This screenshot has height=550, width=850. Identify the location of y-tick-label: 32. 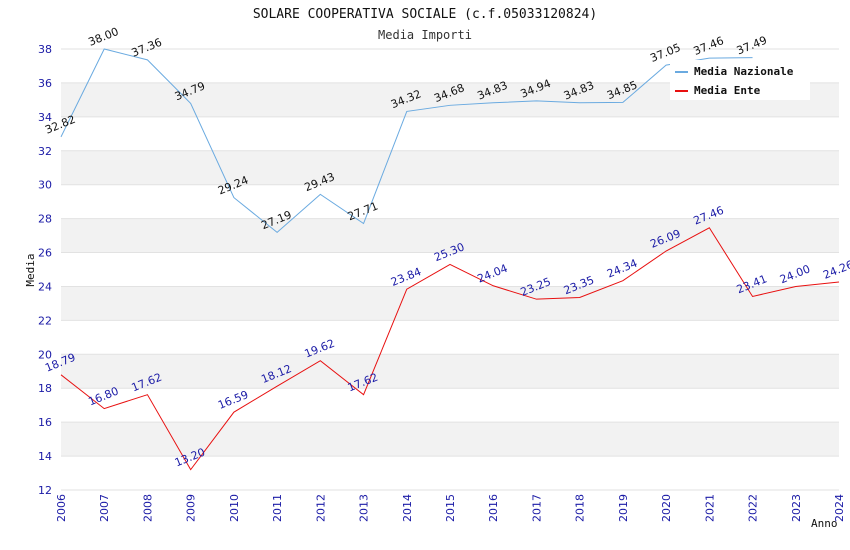
(45, 151).